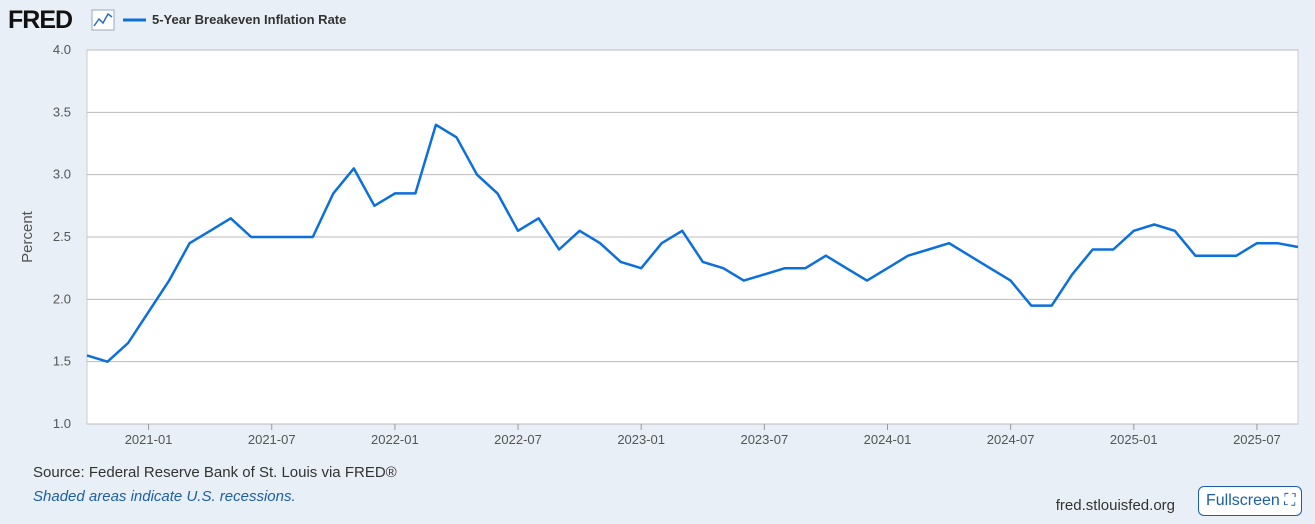 The image size is (1315, 524). Describe the element at coordinates (62, 423) in the screenshot. I see `y-tick-label: 1.0` at that location.